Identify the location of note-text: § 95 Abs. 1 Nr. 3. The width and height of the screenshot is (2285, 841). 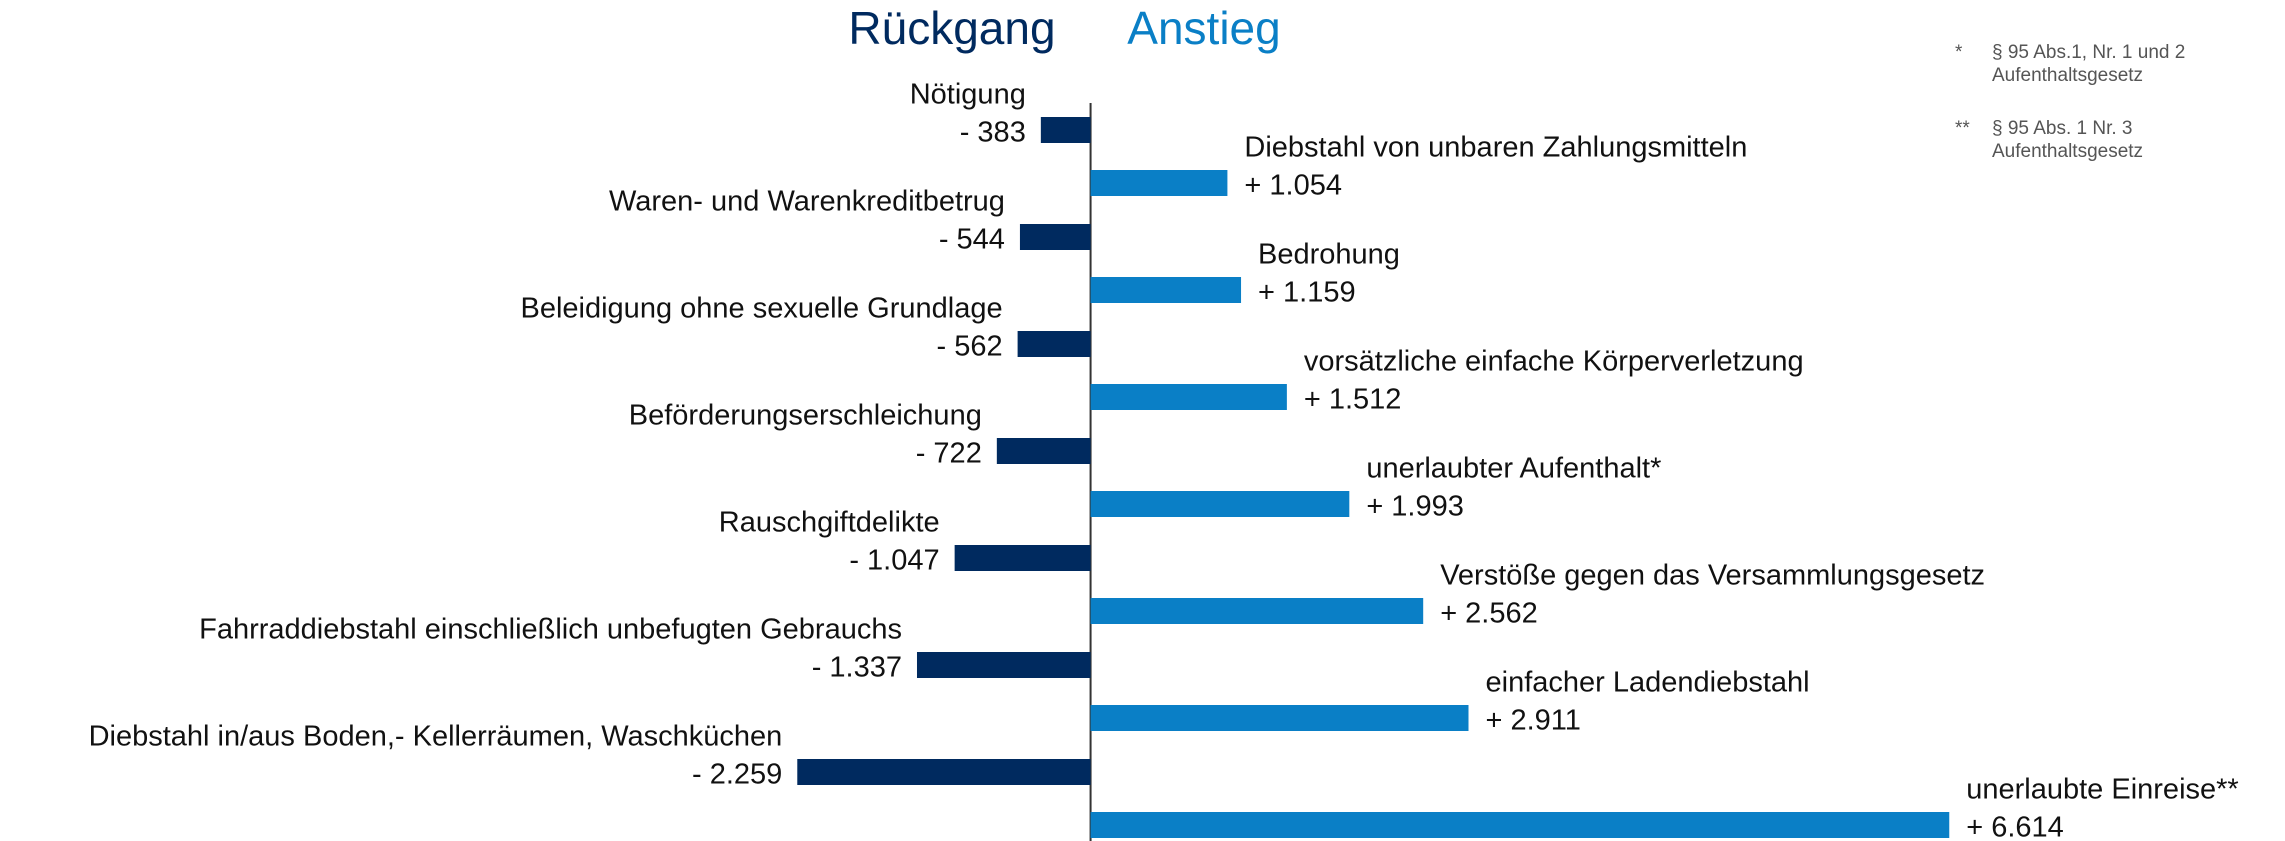
(2062, 128).